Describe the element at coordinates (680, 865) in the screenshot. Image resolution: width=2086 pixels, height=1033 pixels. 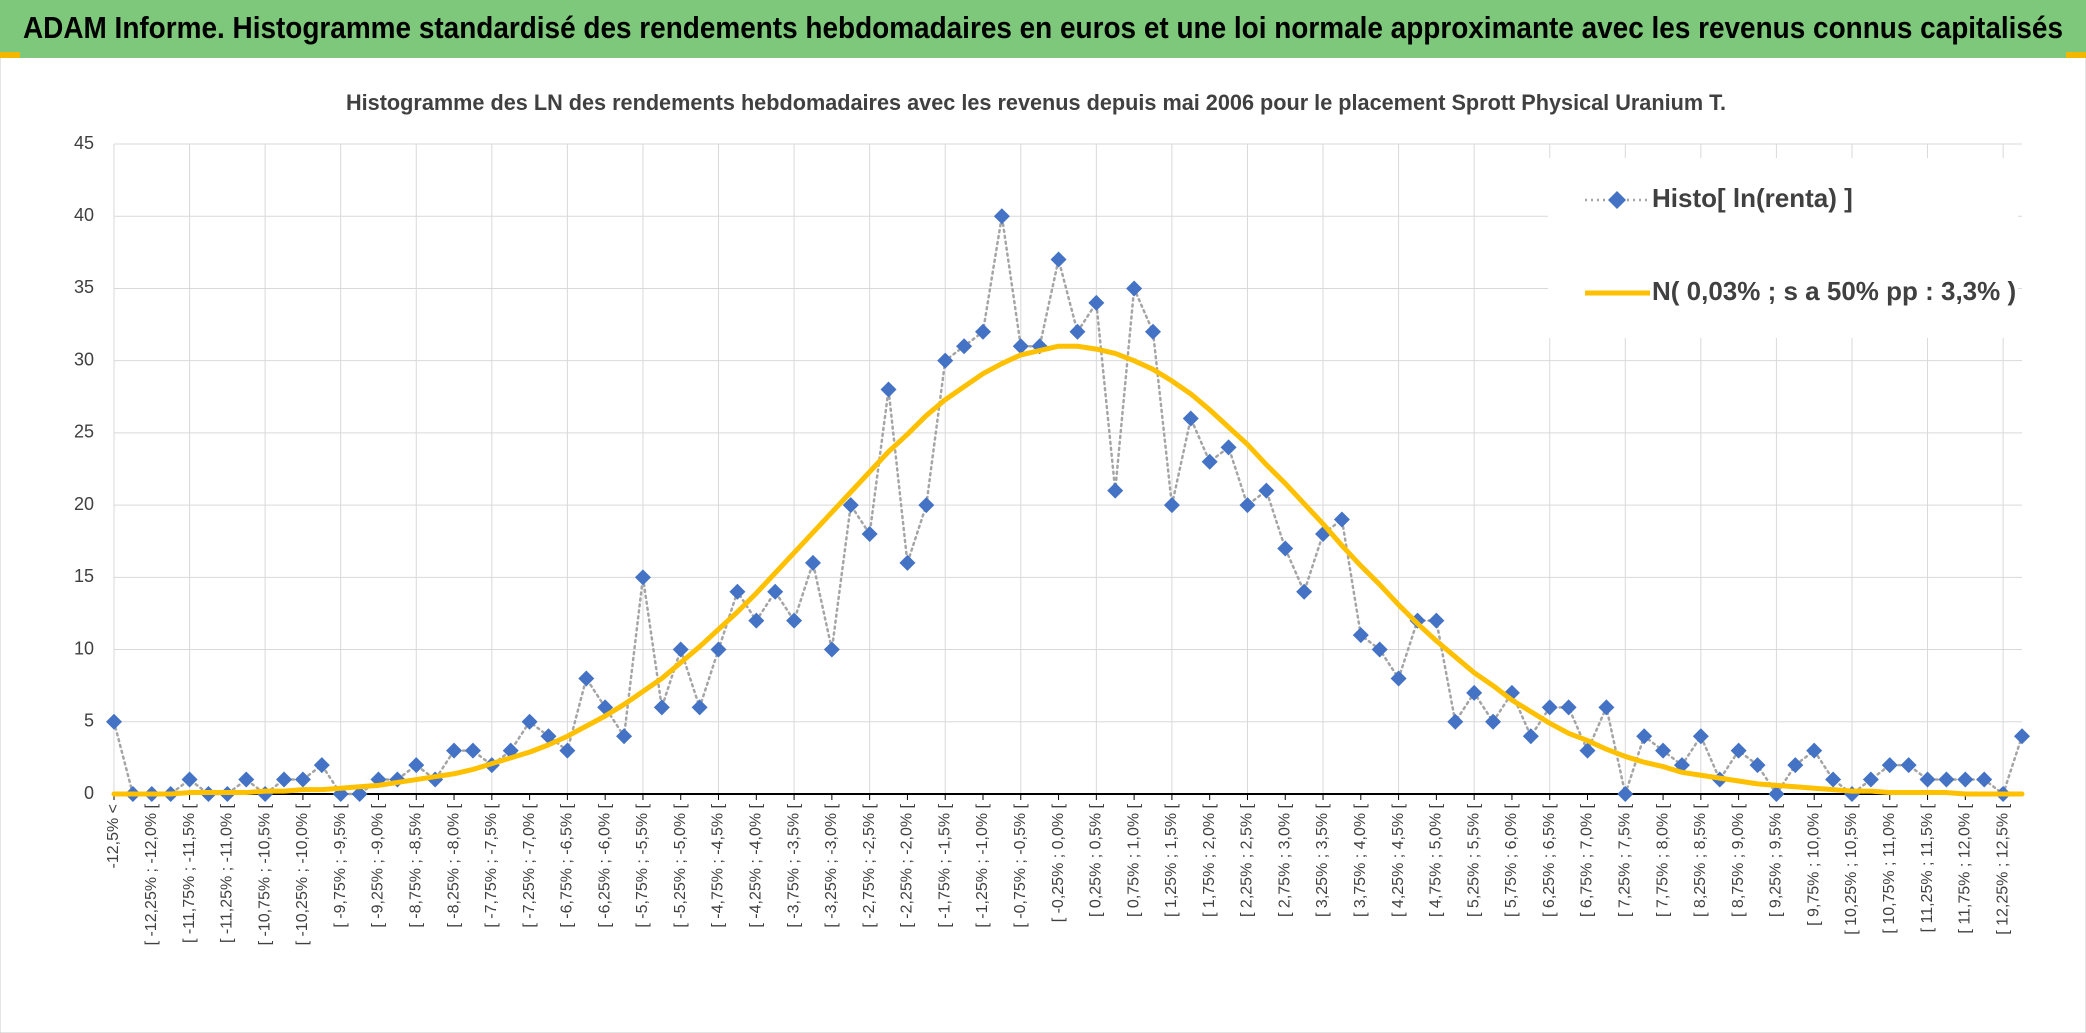
I see `x-tick-label: [ -5,25% ; -5,0% [` at that location.